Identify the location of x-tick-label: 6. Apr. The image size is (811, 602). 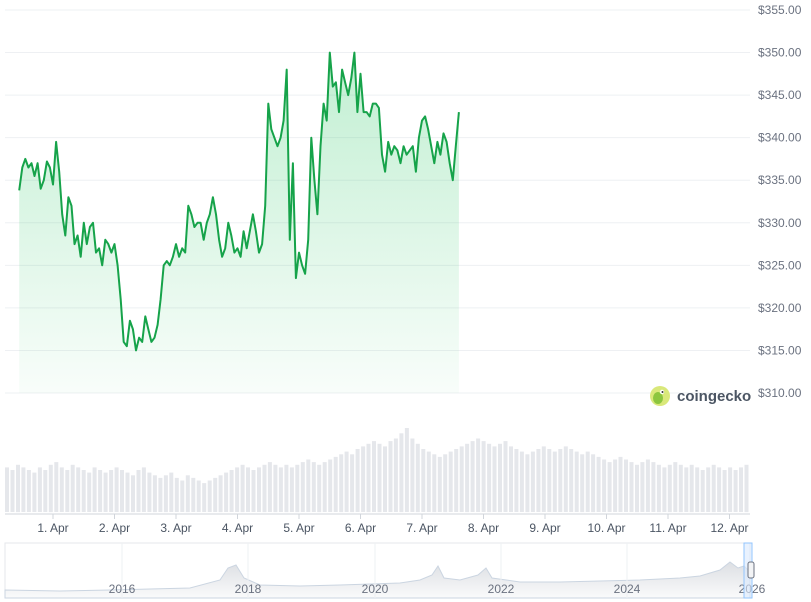
(360, 528).